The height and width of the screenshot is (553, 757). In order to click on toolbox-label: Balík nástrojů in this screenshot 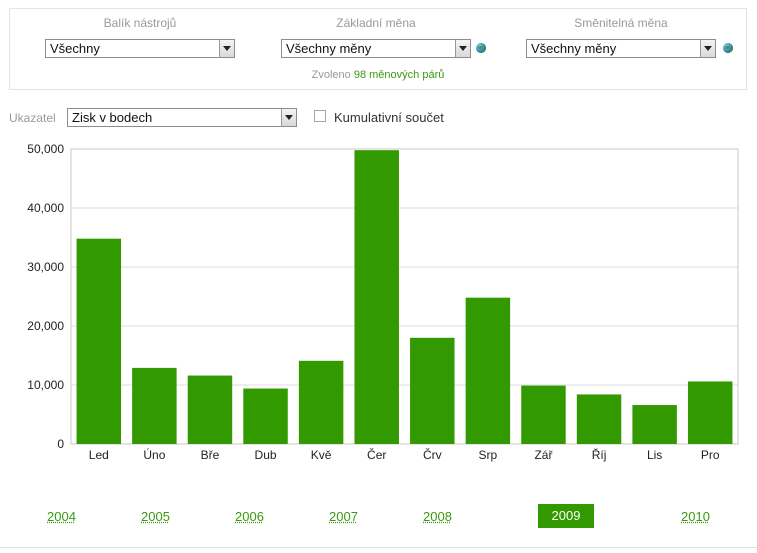, I will do `click(140, 23)`.